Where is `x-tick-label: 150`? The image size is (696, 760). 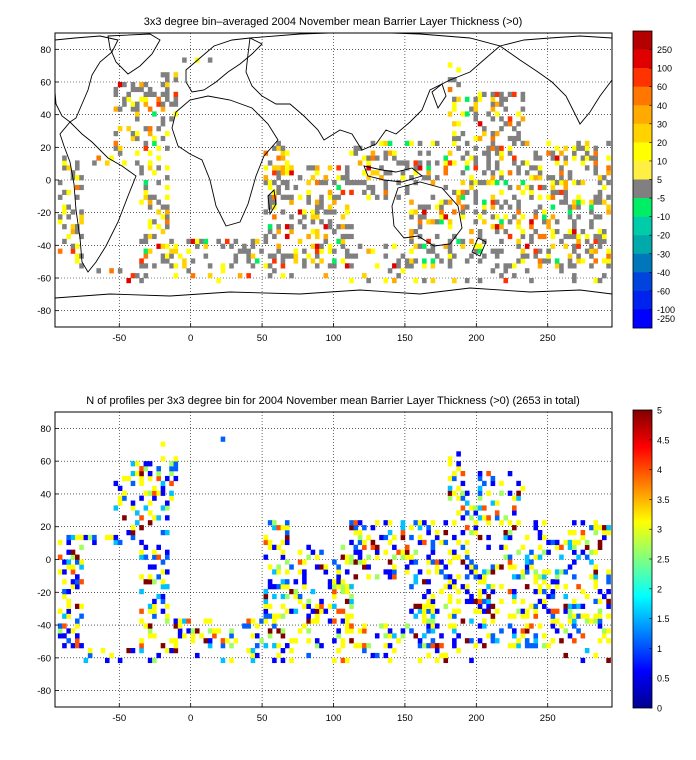
x-tick-label: 150 is located at coordinates (405, 718).